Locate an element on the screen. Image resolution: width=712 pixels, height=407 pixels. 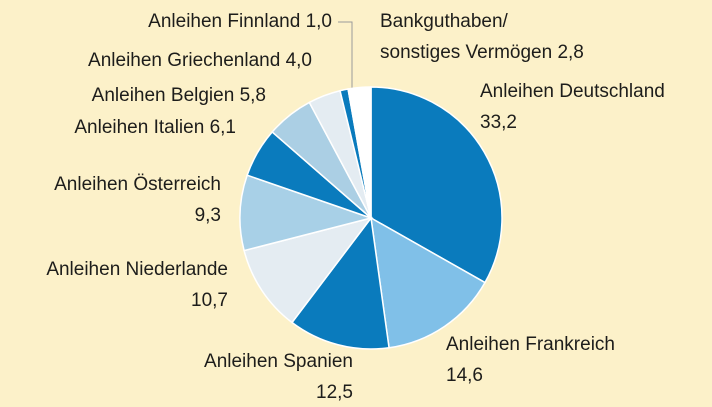
value-label: 1,0 is located at coordinates (318, 21).